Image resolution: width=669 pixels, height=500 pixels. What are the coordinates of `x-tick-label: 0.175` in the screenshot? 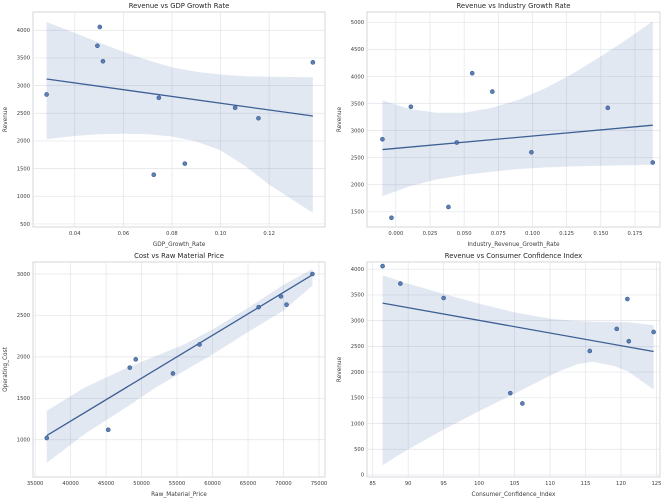 It's located at (635, 234).